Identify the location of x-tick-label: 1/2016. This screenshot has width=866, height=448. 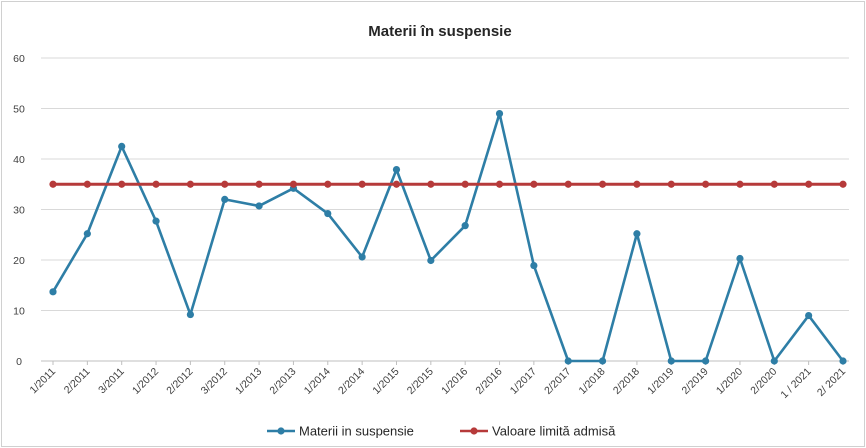
(454, 381).